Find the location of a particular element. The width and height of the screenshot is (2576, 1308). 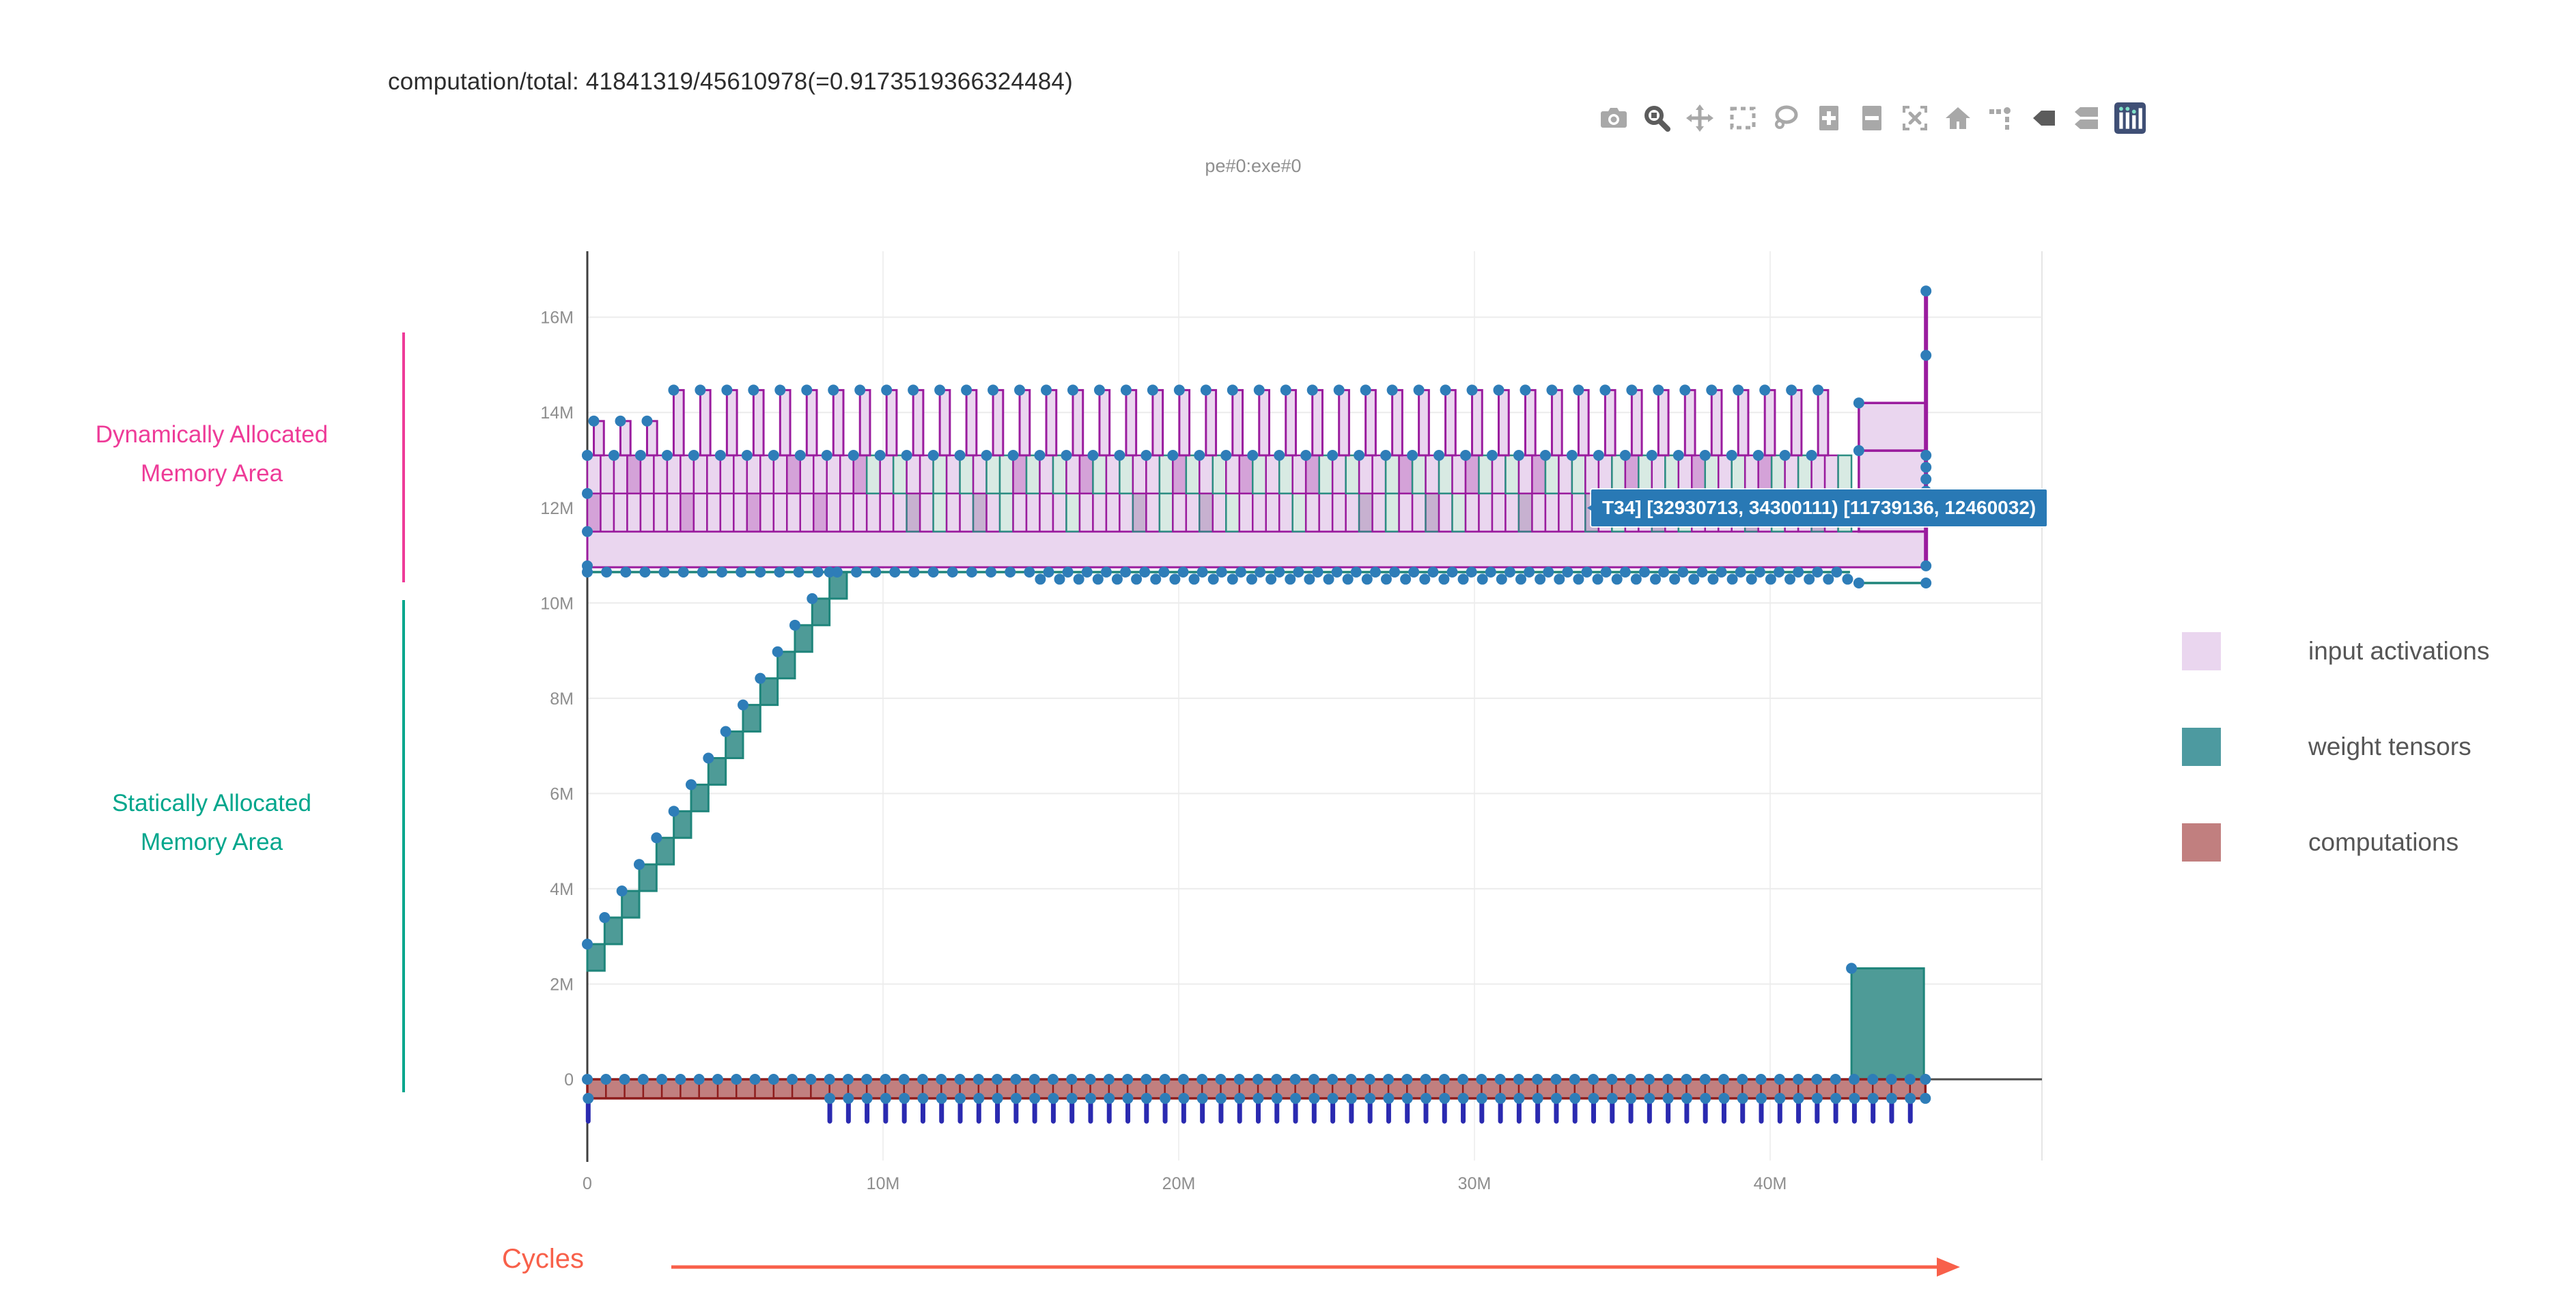

legend-label: computations is located at coordinates (2383, 842).